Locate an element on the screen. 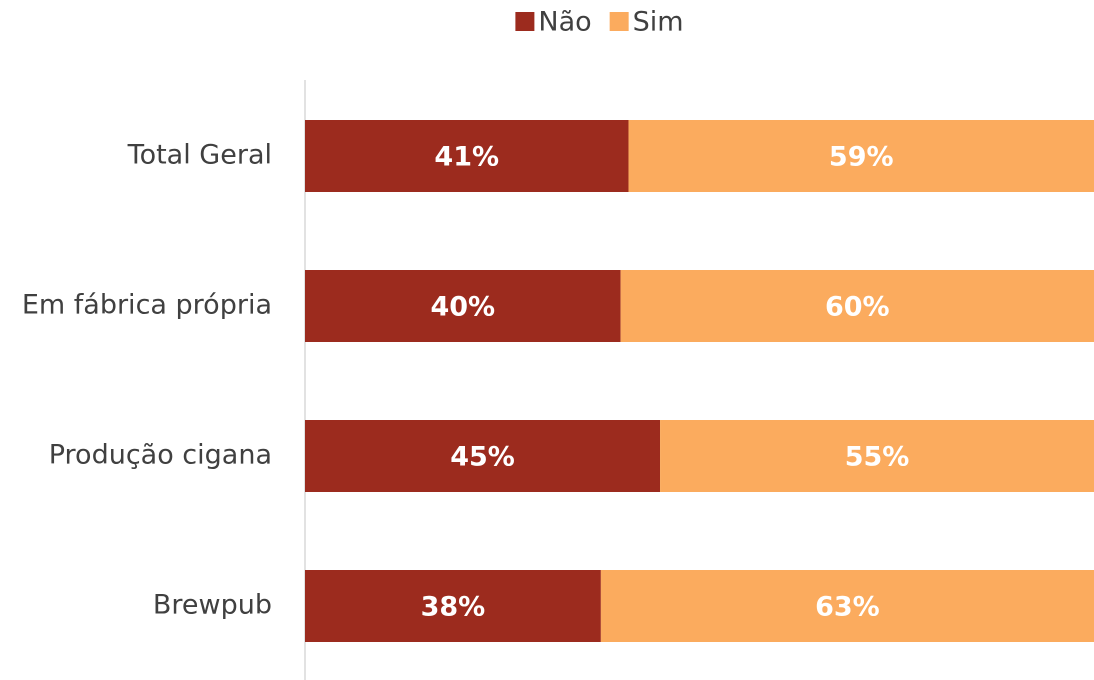 This screenshot has width=1094, height=680. data-label: 63% is located at coordinates (847, 607).